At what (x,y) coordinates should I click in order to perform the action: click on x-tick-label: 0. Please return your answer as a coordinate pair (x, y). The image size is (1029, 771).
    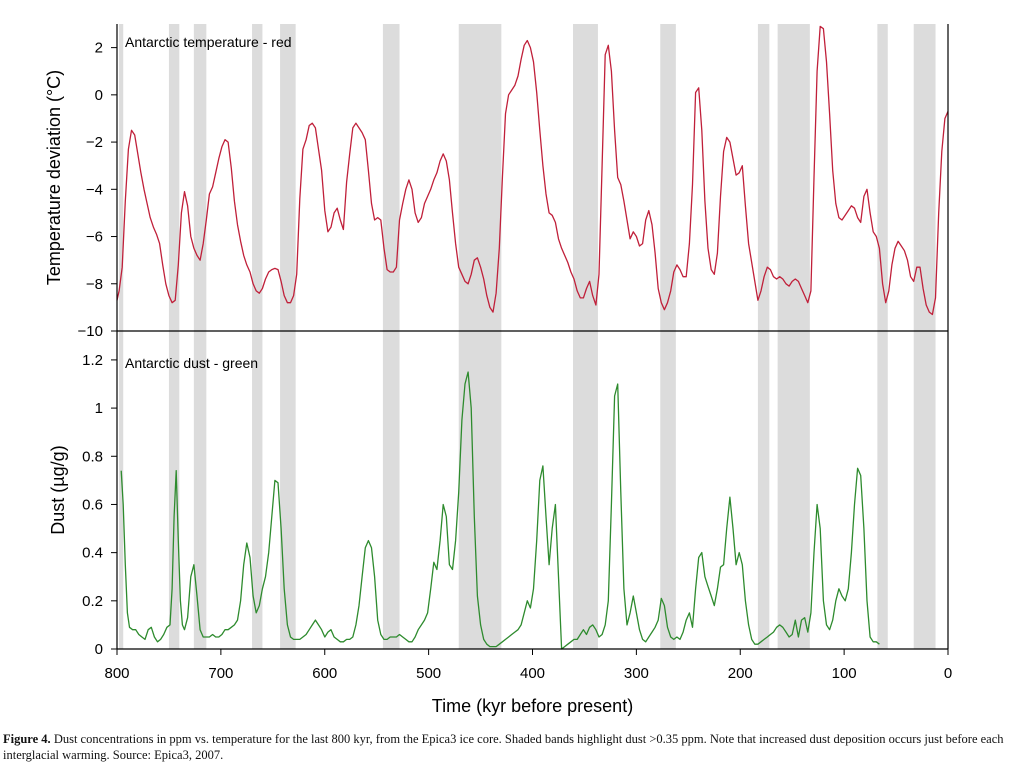
    Looking at the image, I should click on (948, 673).